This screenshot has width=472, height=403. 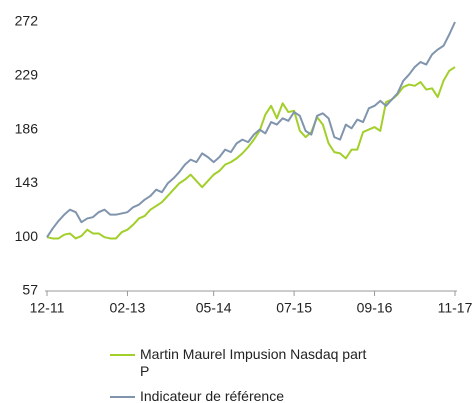 What do you see at coordinates (212, 395) in the screenshot?
I see `legend-label: Indicateur de référence` at bounding box center [212, 395].